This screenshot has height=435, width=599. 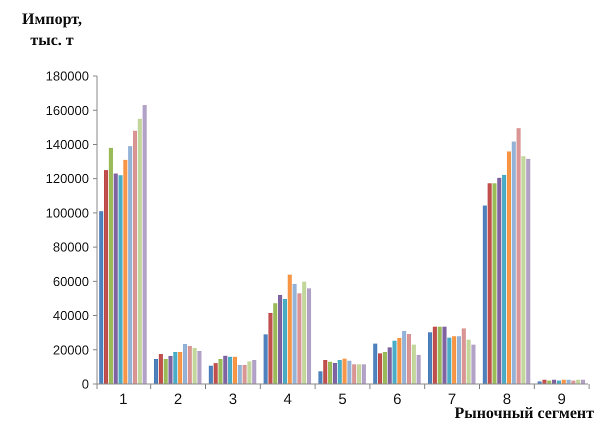 I want to click on x-tick-label: 8, so click(x=507, y=399).